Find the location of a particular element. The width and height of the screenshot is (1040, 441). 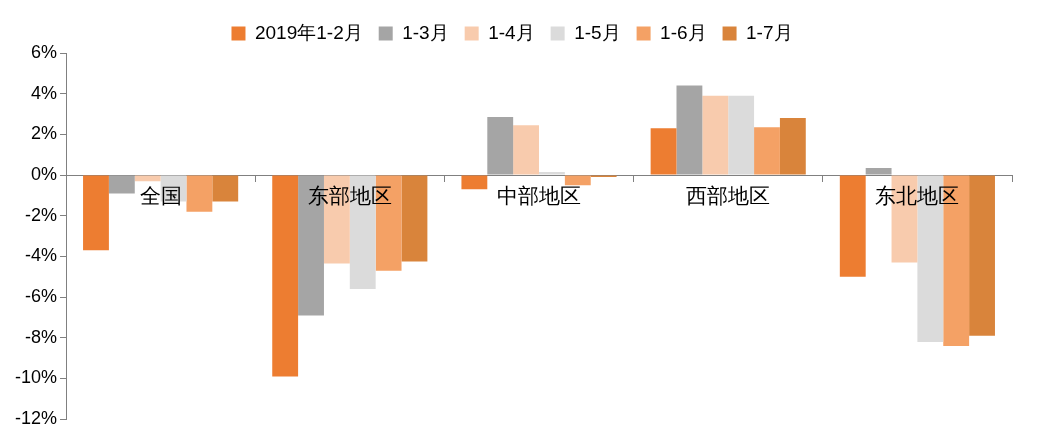

y-tick-label: -2% is located at coordinates (41, 214).